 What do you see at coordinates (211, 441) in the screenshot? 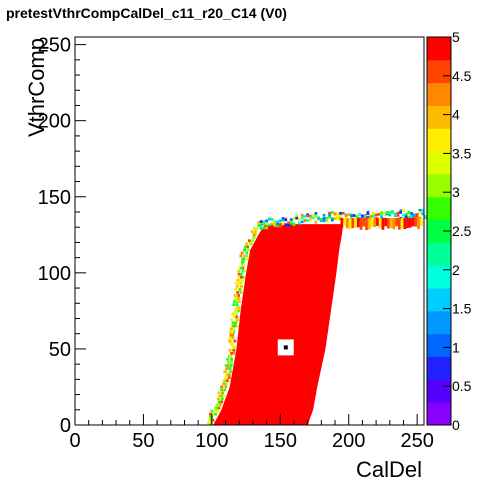
I see `x-tick-label: 100` at bounding box center [211, 441].